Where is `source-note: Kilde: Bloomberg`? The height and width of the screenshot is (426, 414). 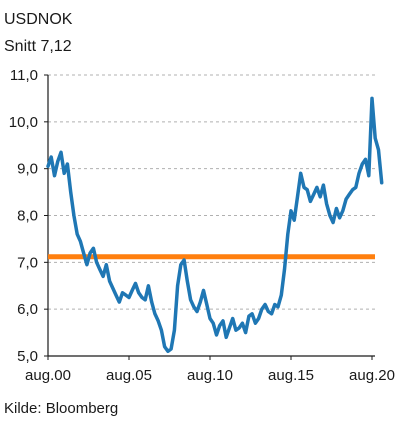 source-note: Kilde: Bloomberg is located at coordinates (61, 408).